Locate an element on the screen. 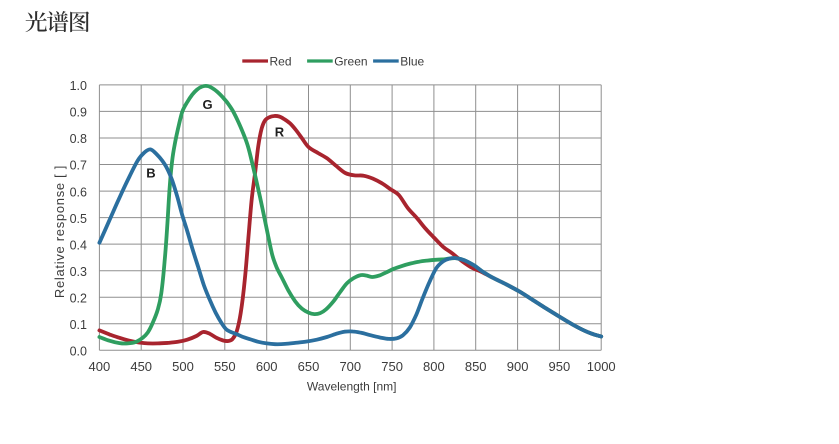  svg-text: 0.6 is located at coordinates (78, 192).